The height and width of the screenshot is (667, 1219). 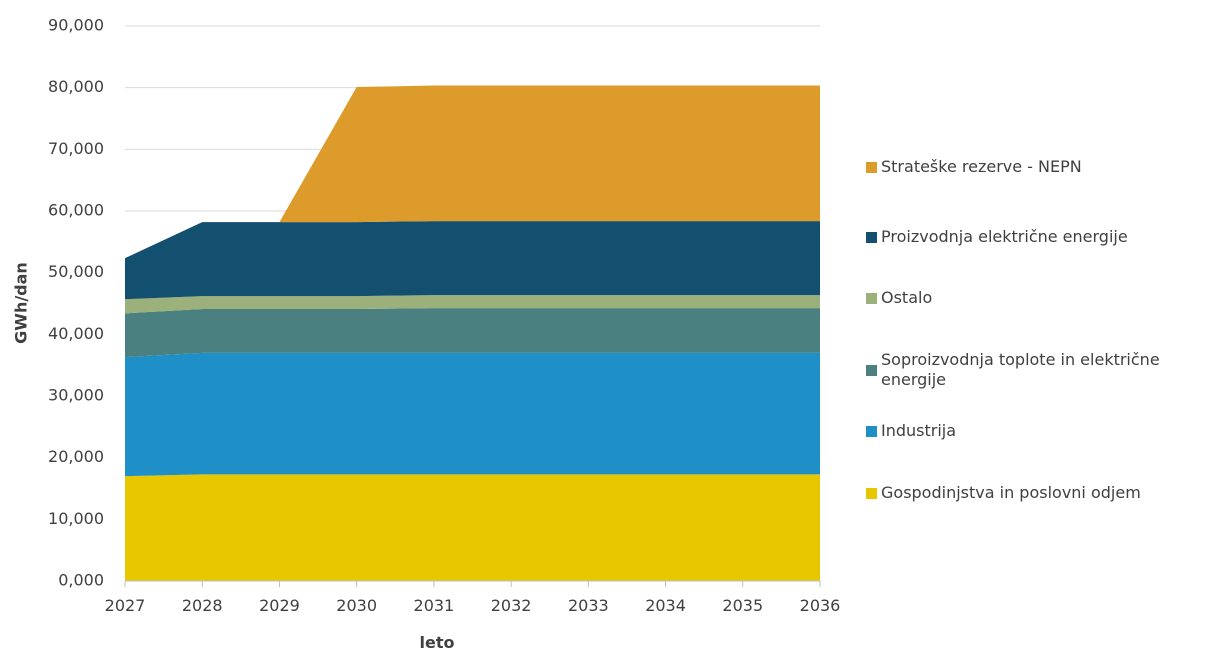 What do you see at coordinates (76, 395) in the screenshot?
I see `y-tick-label: 30,000` at bounding box center [76, 395].